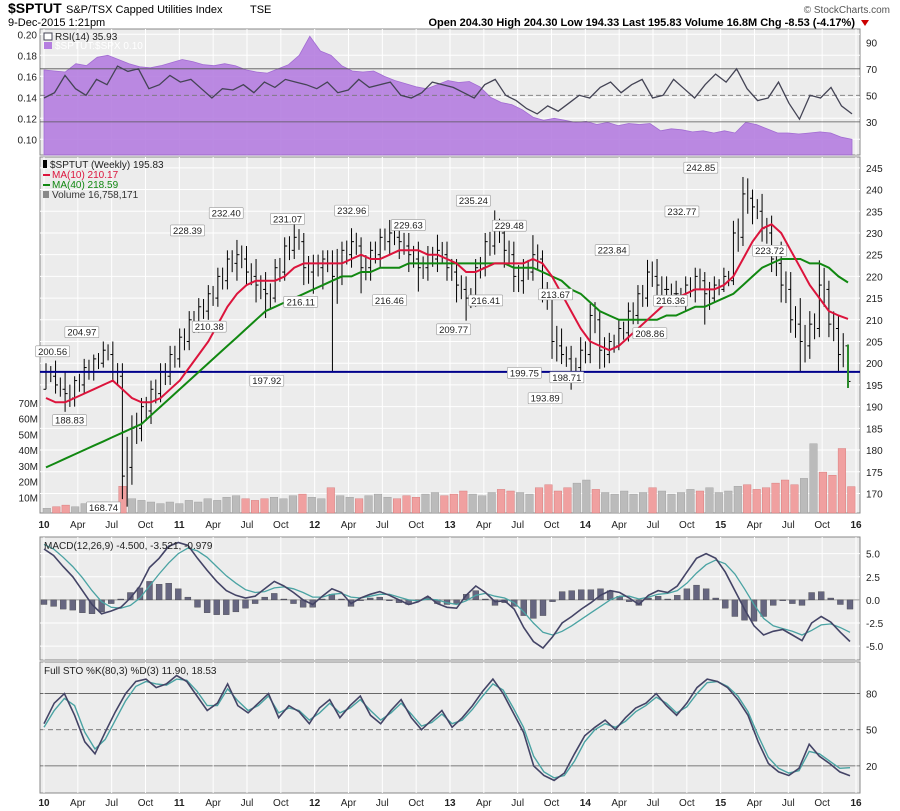  I want to click on x-tick-label: 16, so click(856, 525).